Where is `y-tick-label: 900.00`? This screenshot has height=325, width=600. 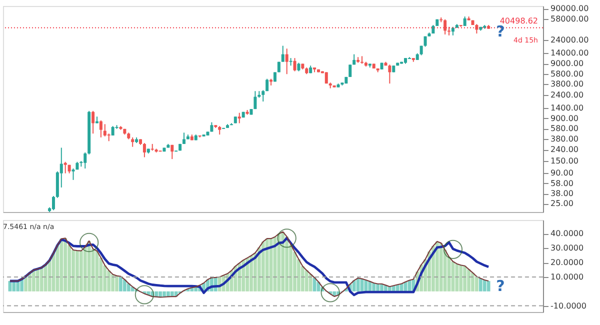 y-tick-label: 900.00 is located at coordinates (564, 118).